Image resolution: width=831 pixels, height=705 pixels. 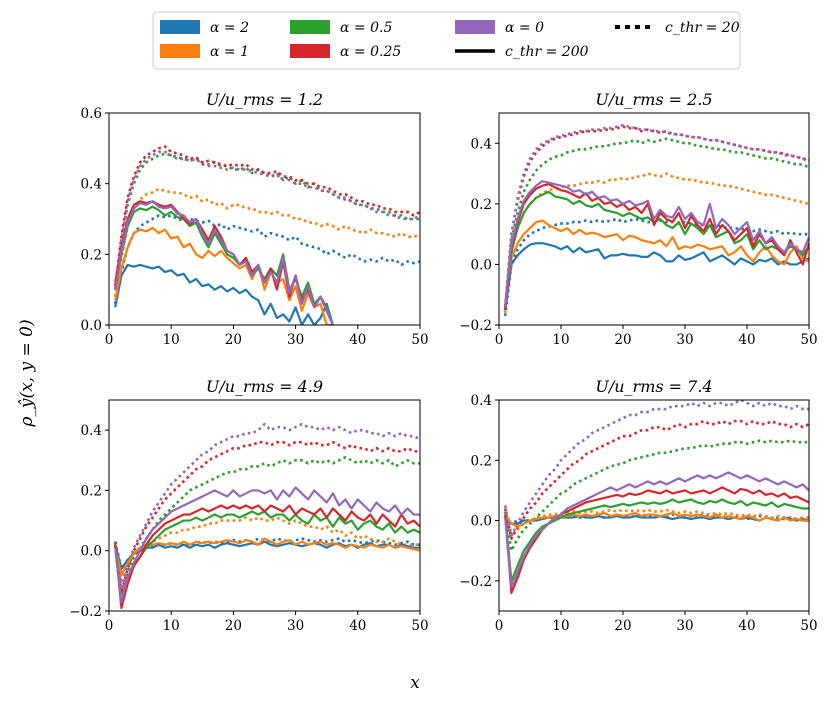 What do you see at coordinates (229, 52) in the screenshot?
I see `legend-label: α = 1` at bounding box center [229, 52].